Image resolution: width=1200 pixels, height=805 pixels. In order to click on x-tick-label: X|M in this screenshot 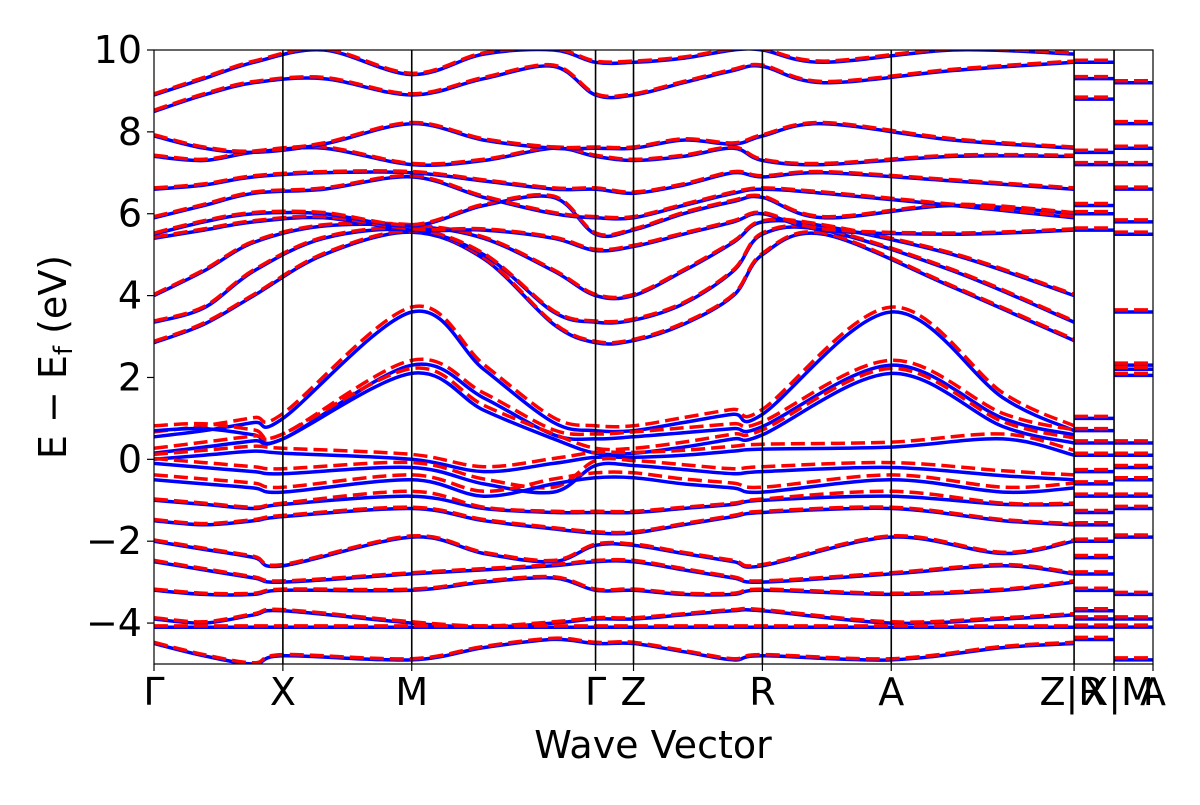, I will do `click(1118, 692)`.